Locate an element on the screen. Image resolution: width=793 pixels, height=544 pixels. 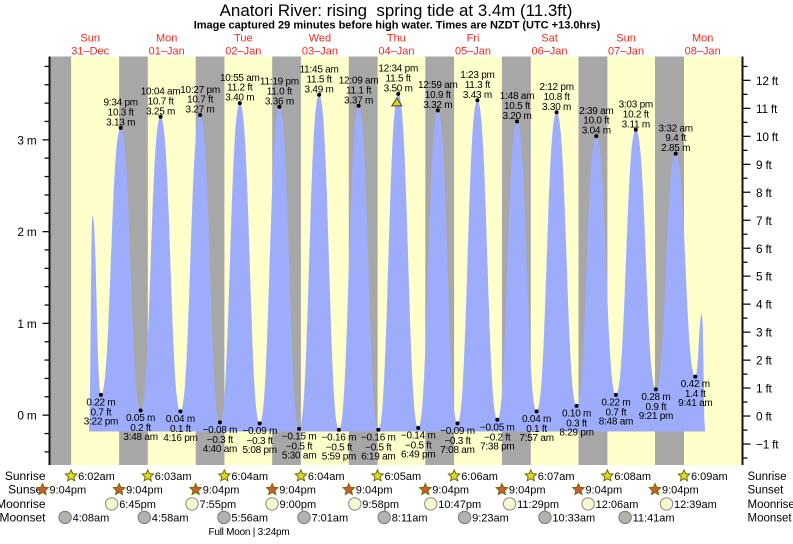
svg-text: 7:55pm is located at coordinates (218, 505).